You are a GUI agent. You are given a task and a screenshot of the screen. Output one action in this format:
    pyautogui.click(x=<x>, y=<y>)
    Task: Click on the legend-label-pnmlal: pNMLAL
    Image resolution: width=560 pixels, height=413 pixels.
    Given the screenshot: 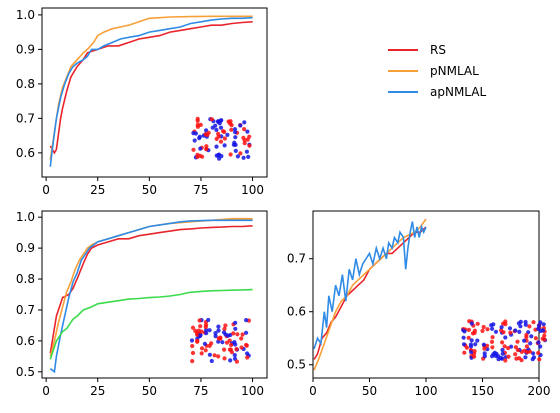 What is the action you would take?
    pyautogui.click(x=454, y=71)
    